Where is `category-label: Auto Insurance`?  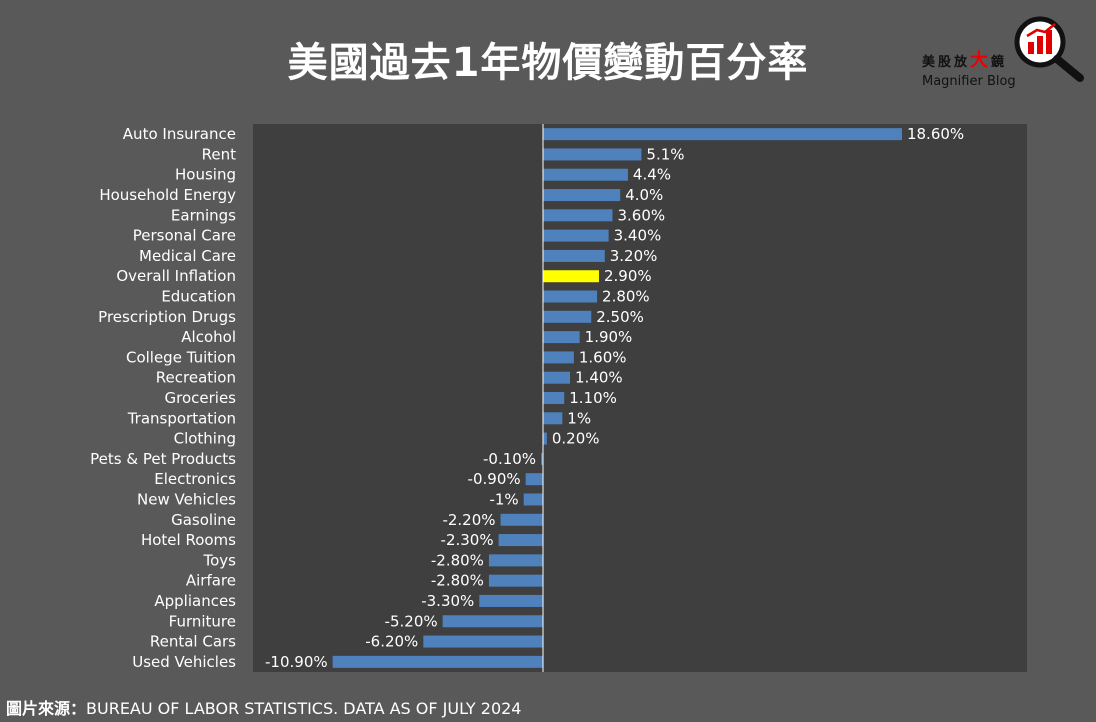
category-label: Auto Insurance is located at coordinates (179, 134).